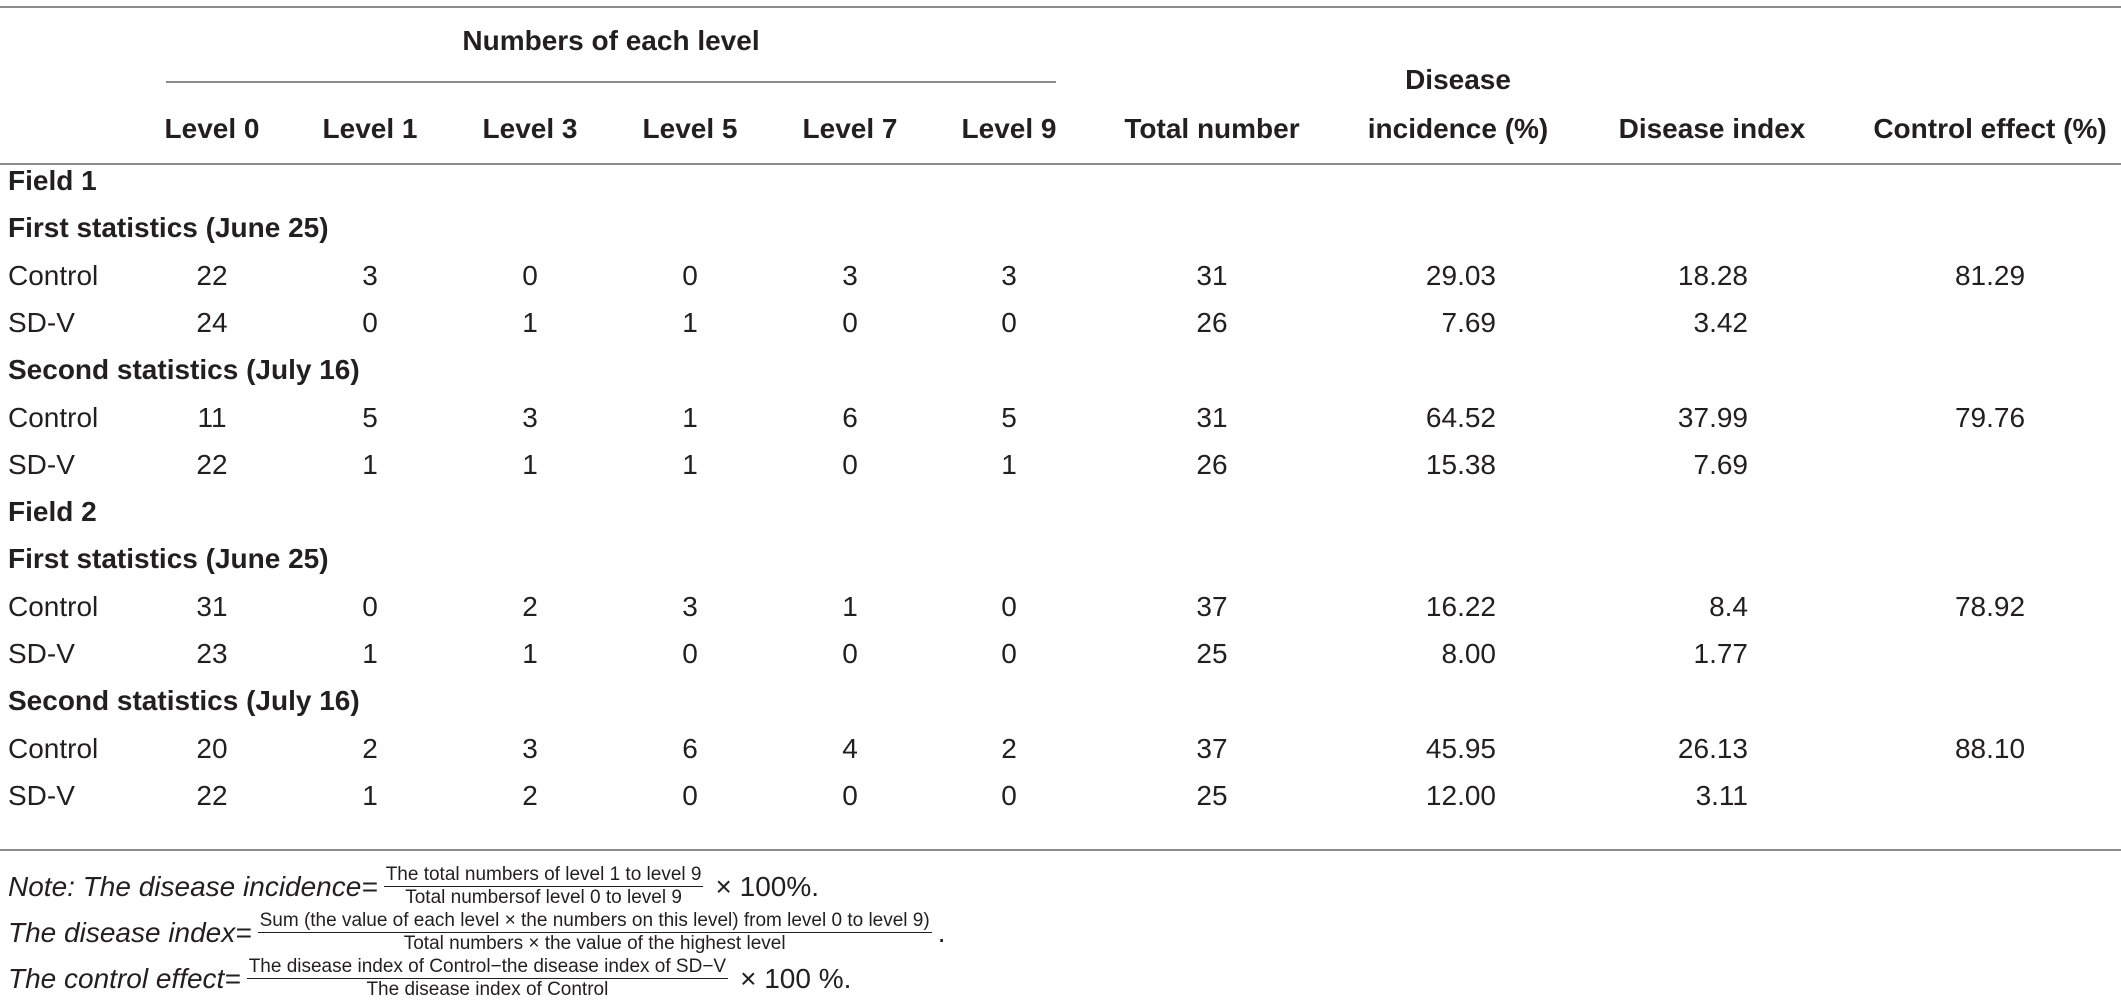 The width and height of the screenshot is (2121, 1002). What do you see at coordinates (1990, 748) in the screenshot?
I see `cell-control-effect: 88.10` at bounding box center [1990, 748].